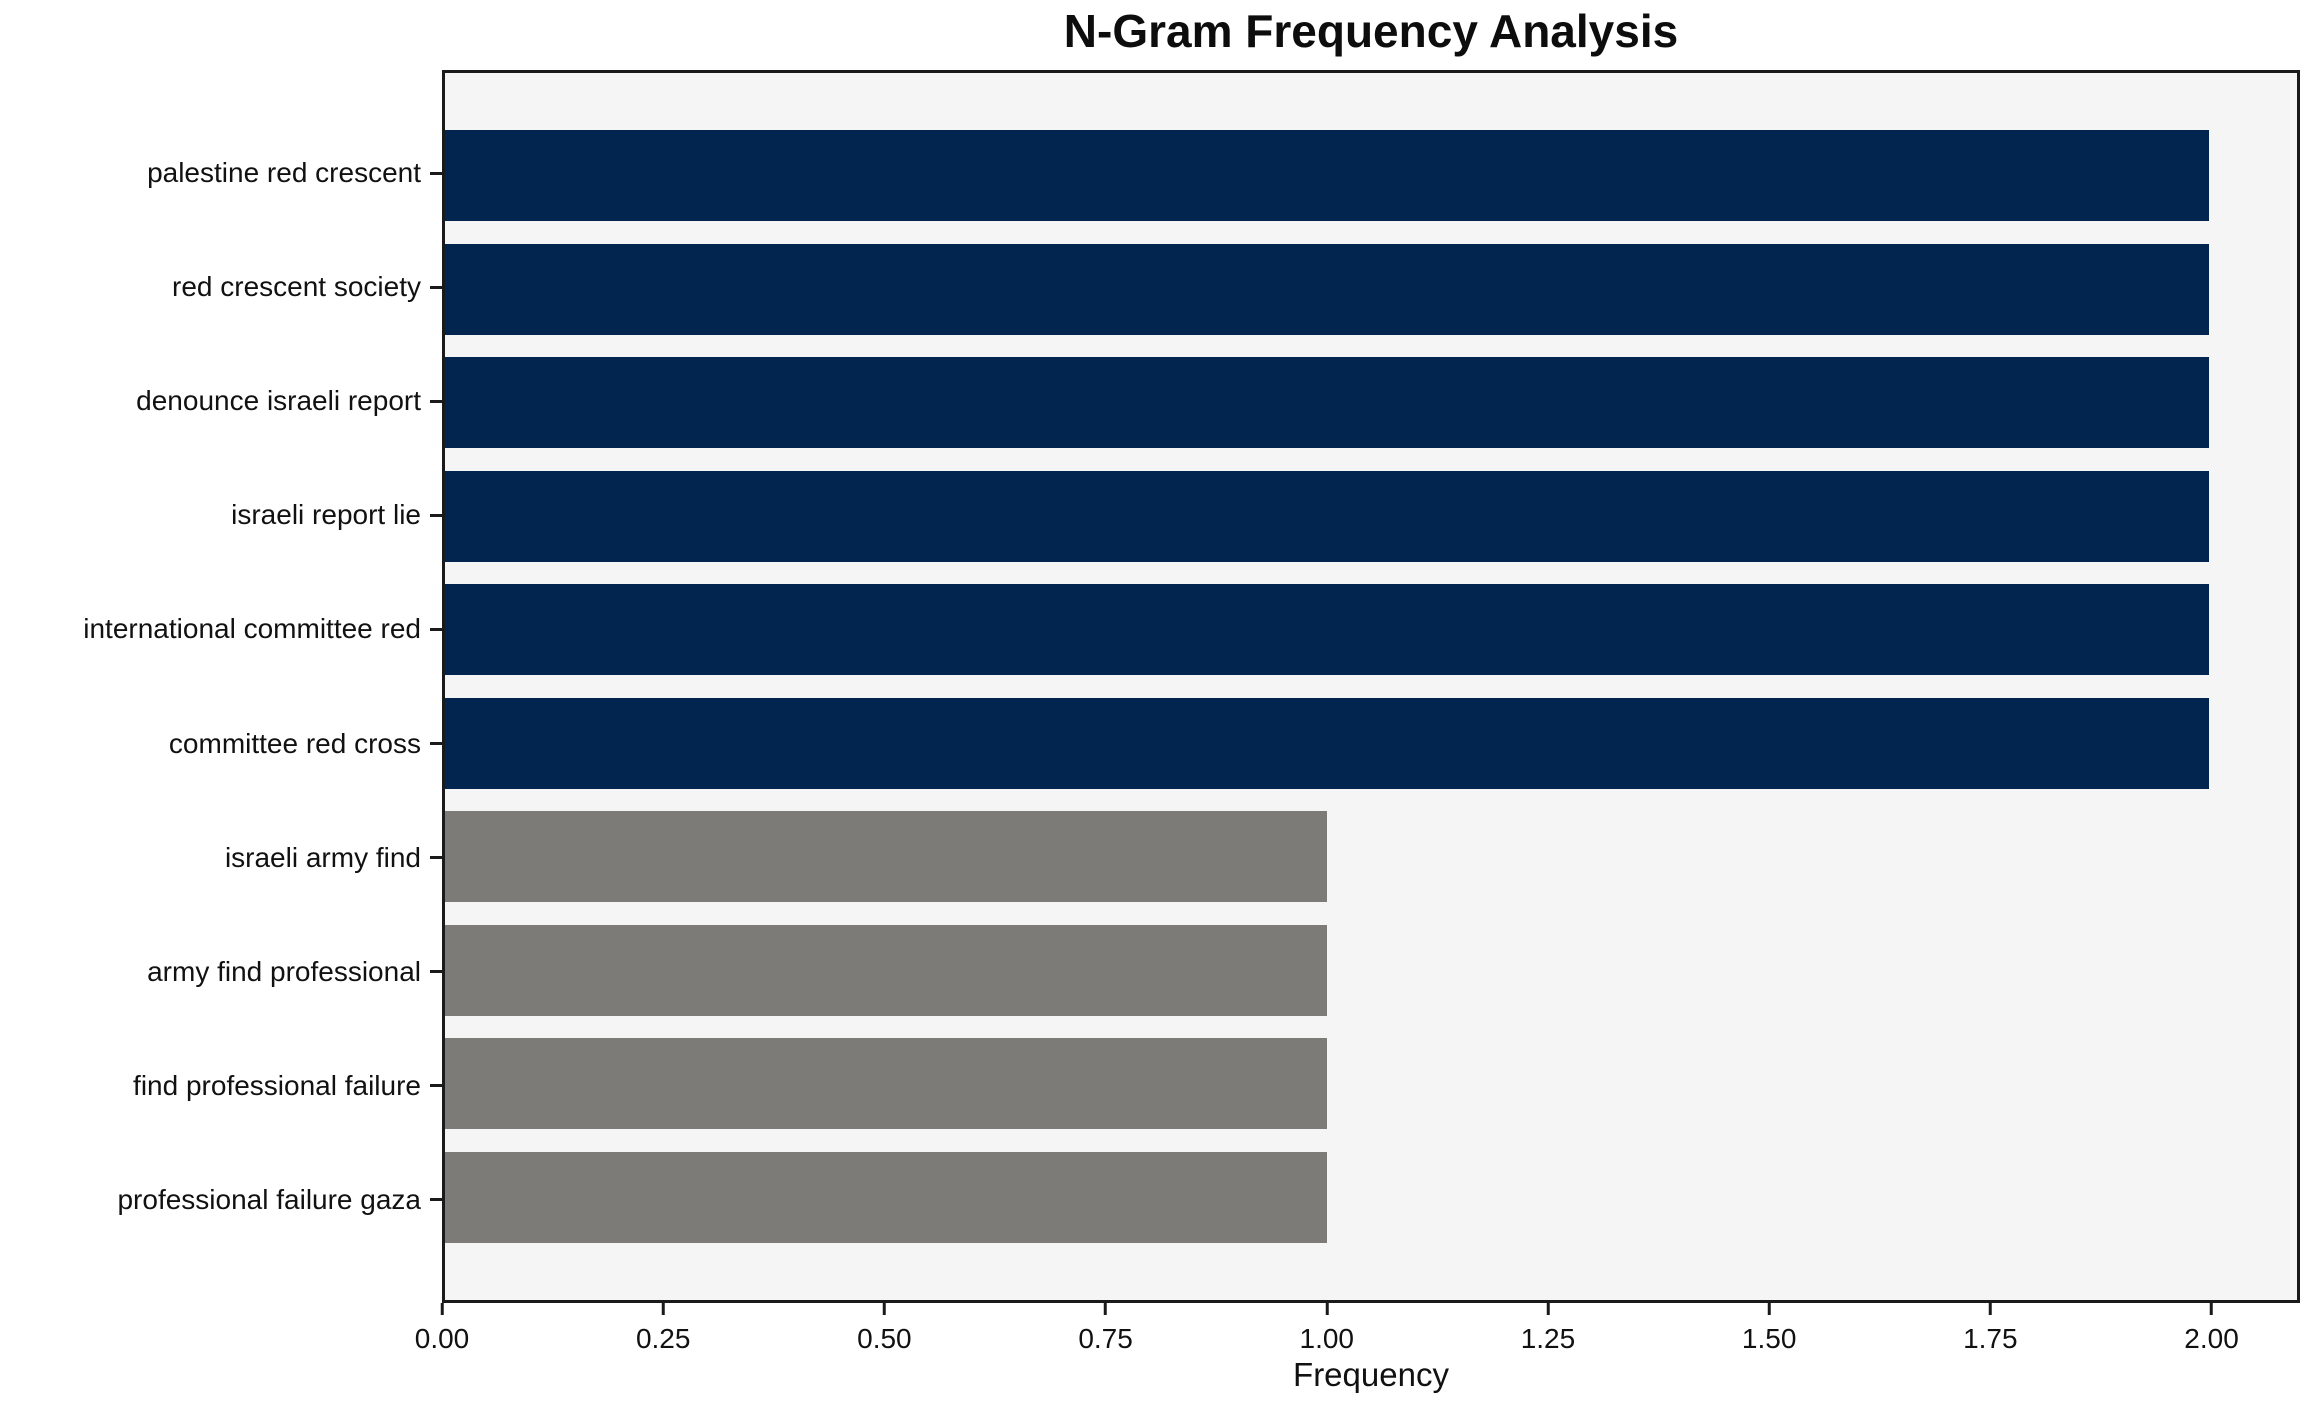 The height and width of the screenshot is (1414, 2321). I want to click on y-tick-label: denounce israeli report, so click(278, 401).